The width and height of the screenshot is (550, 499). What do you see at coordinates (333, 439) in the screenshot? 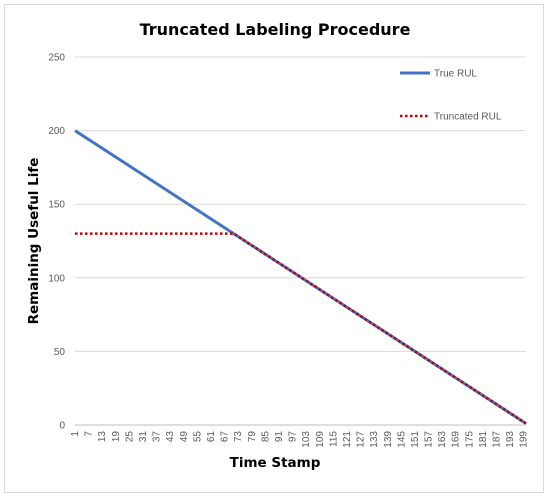
I see `x-tick-label: 115` at bounding box center [333, 439].